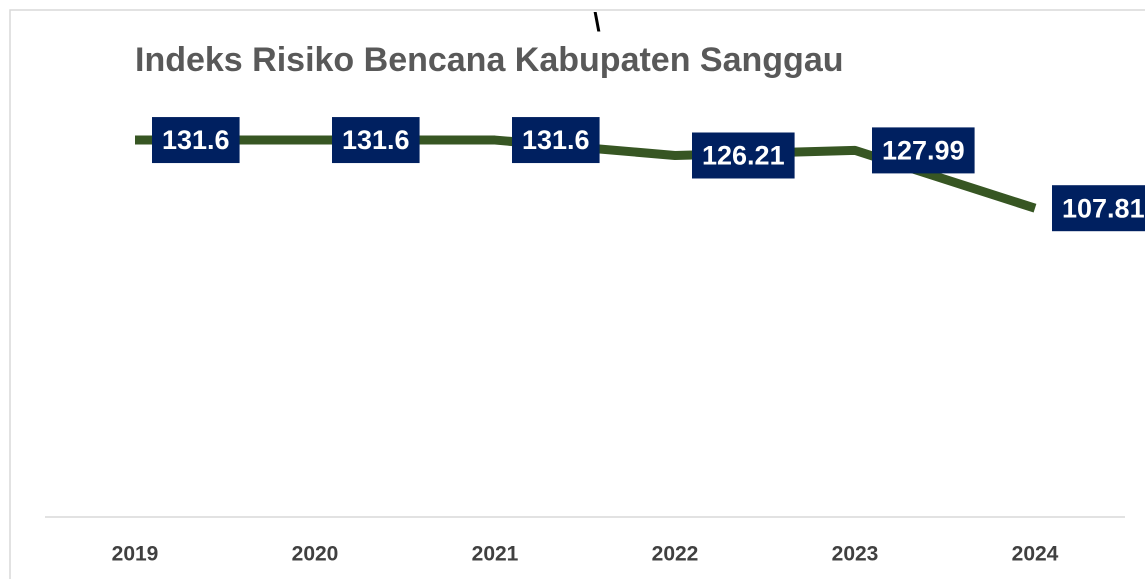 This screenshot has height=584, width=1145. I want to click on annotation: \, so click(596, 22).